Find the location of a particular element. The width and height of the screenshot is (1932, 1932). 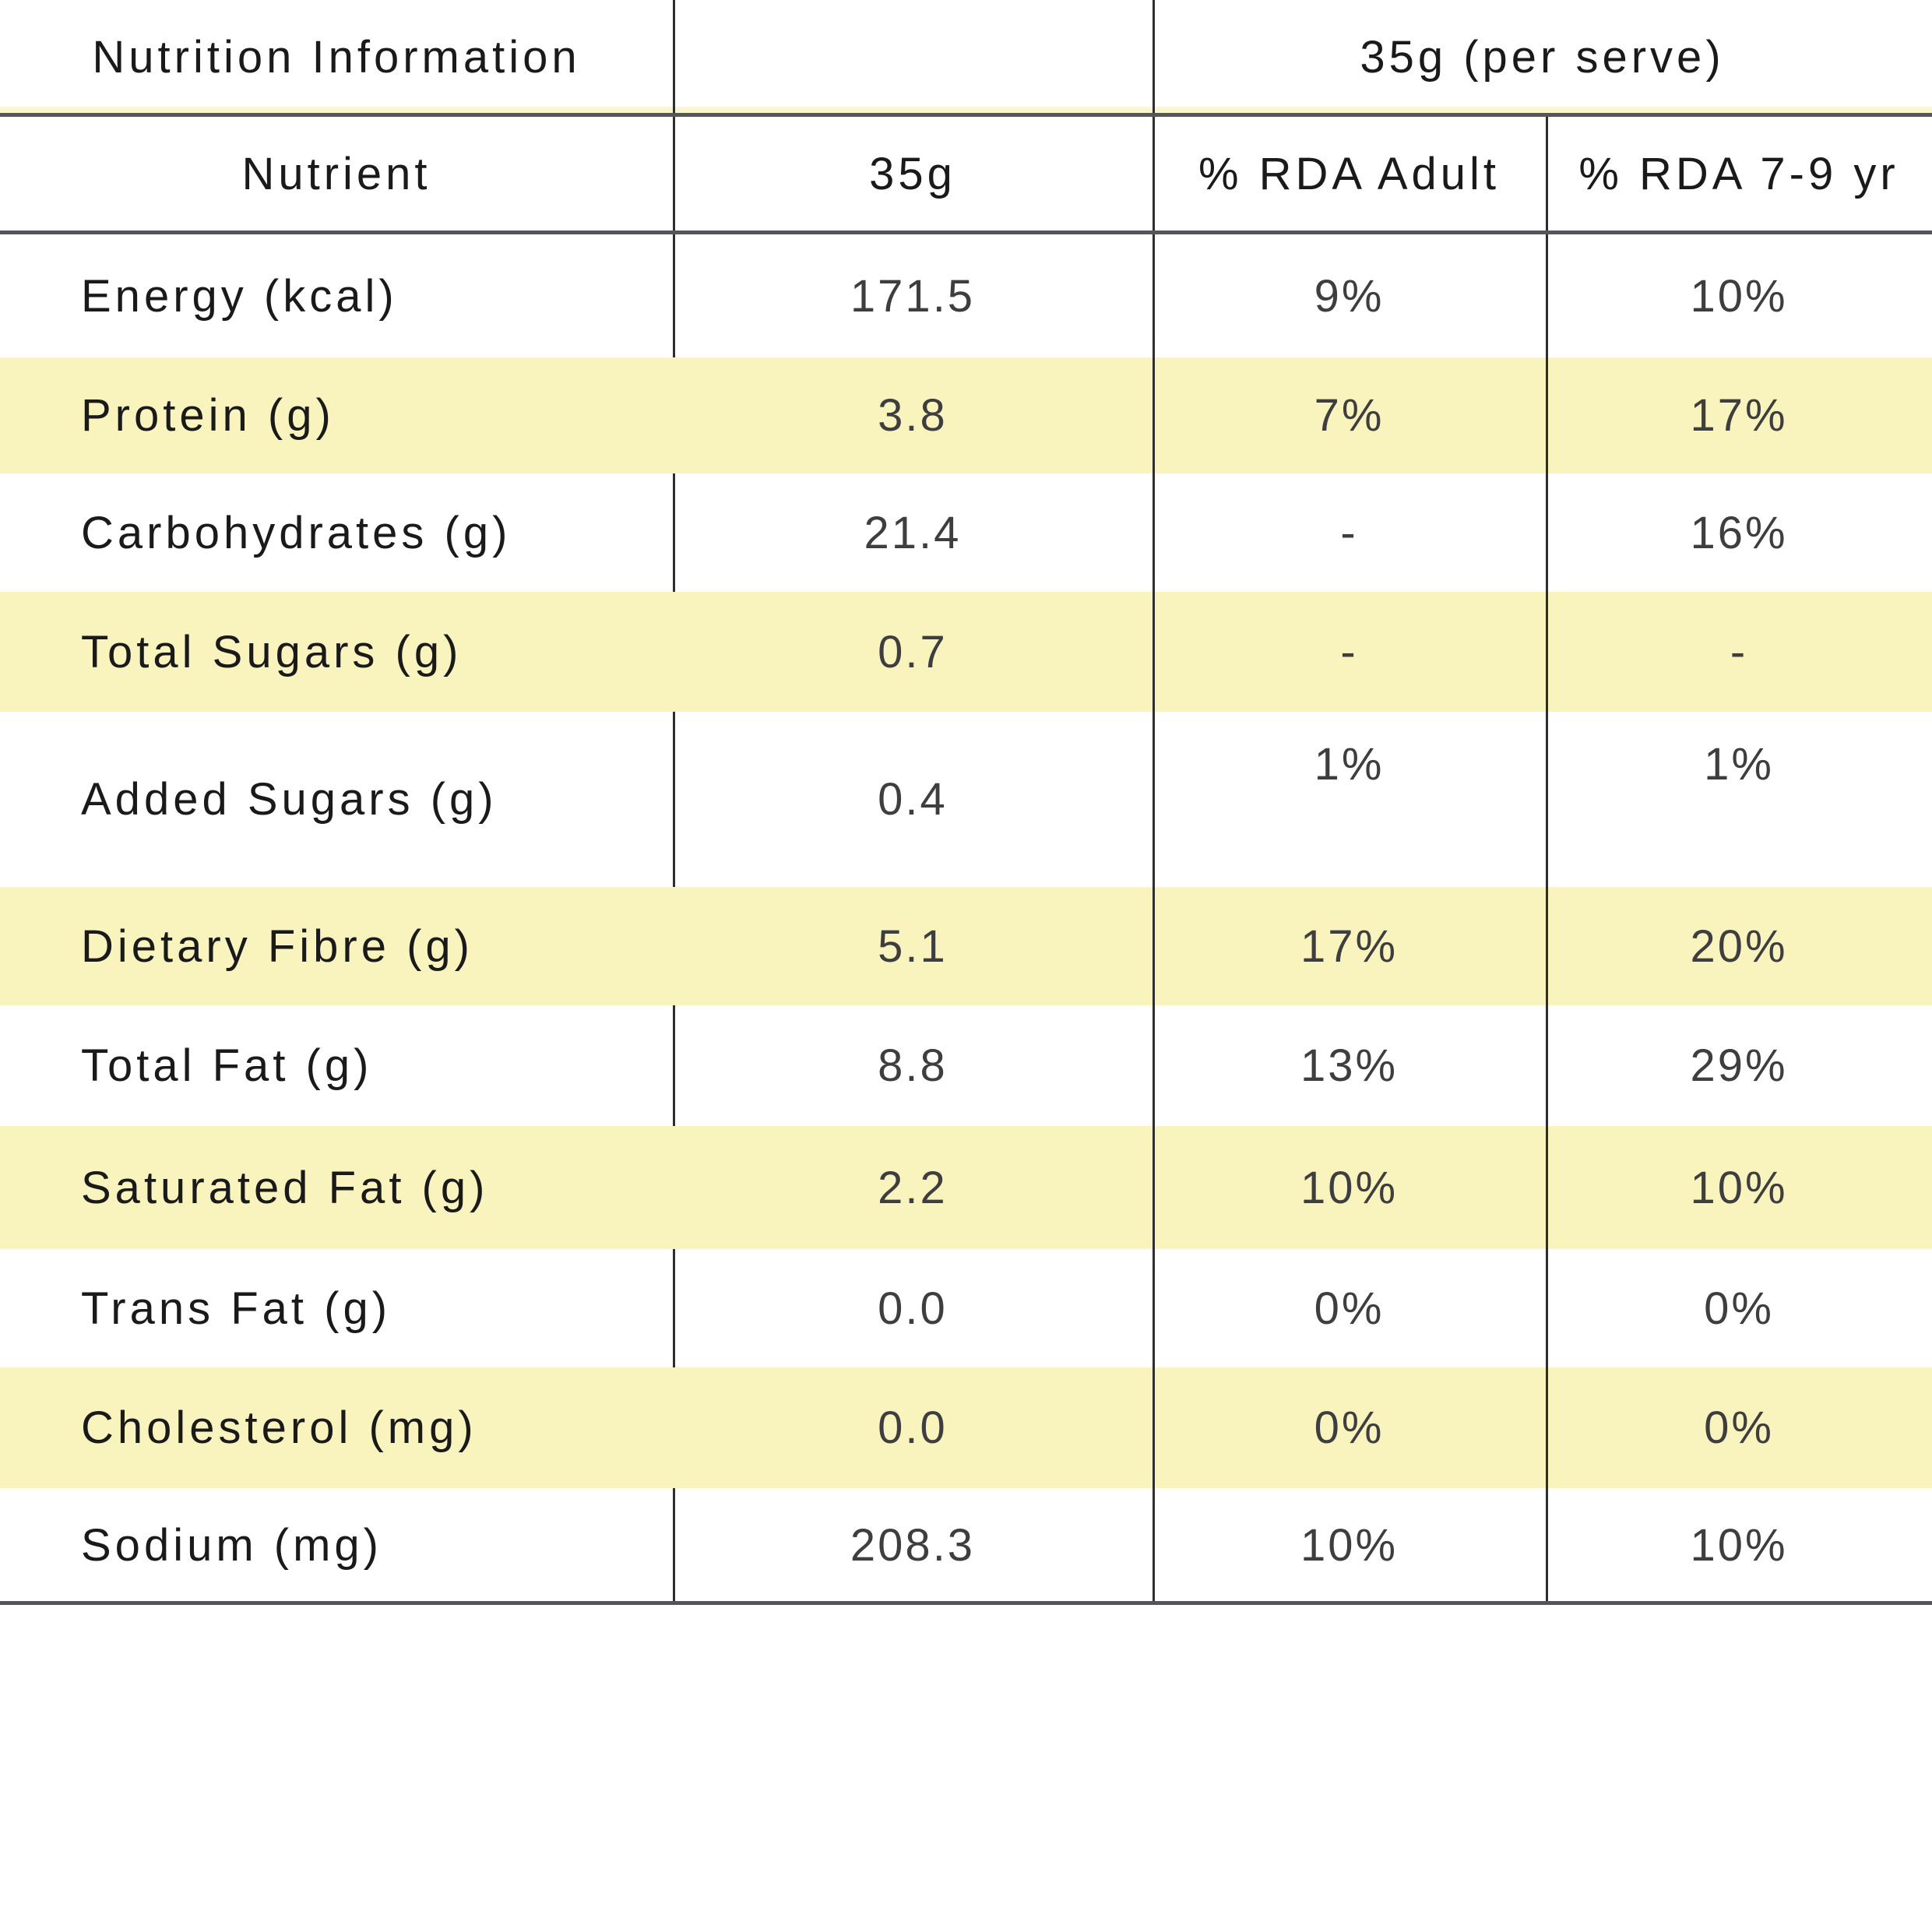

column-header-row: Nutrient 35g % RDA Adult % RDA 7-9 yr is located at coordinates (966, 174).